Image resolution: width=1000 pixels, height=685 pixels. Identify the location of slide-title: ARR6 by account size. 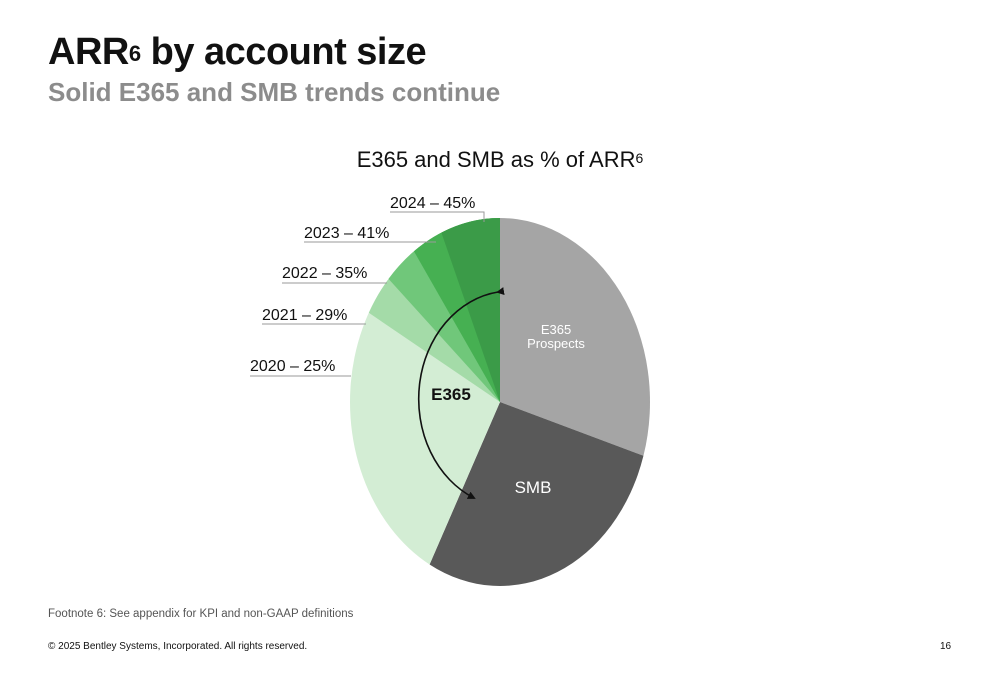
(237, 52).